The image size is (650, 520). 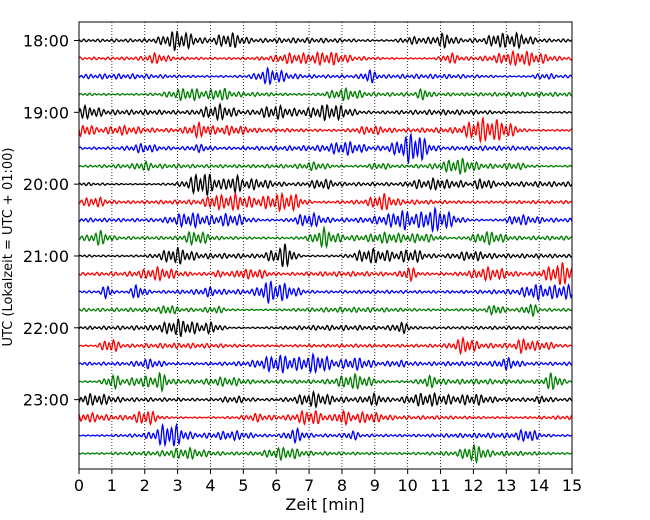 What do you see at coordinates (46, 184) in the screenshot?
I see `y-tick-label: 20:00` at bounding box center [46, 184].